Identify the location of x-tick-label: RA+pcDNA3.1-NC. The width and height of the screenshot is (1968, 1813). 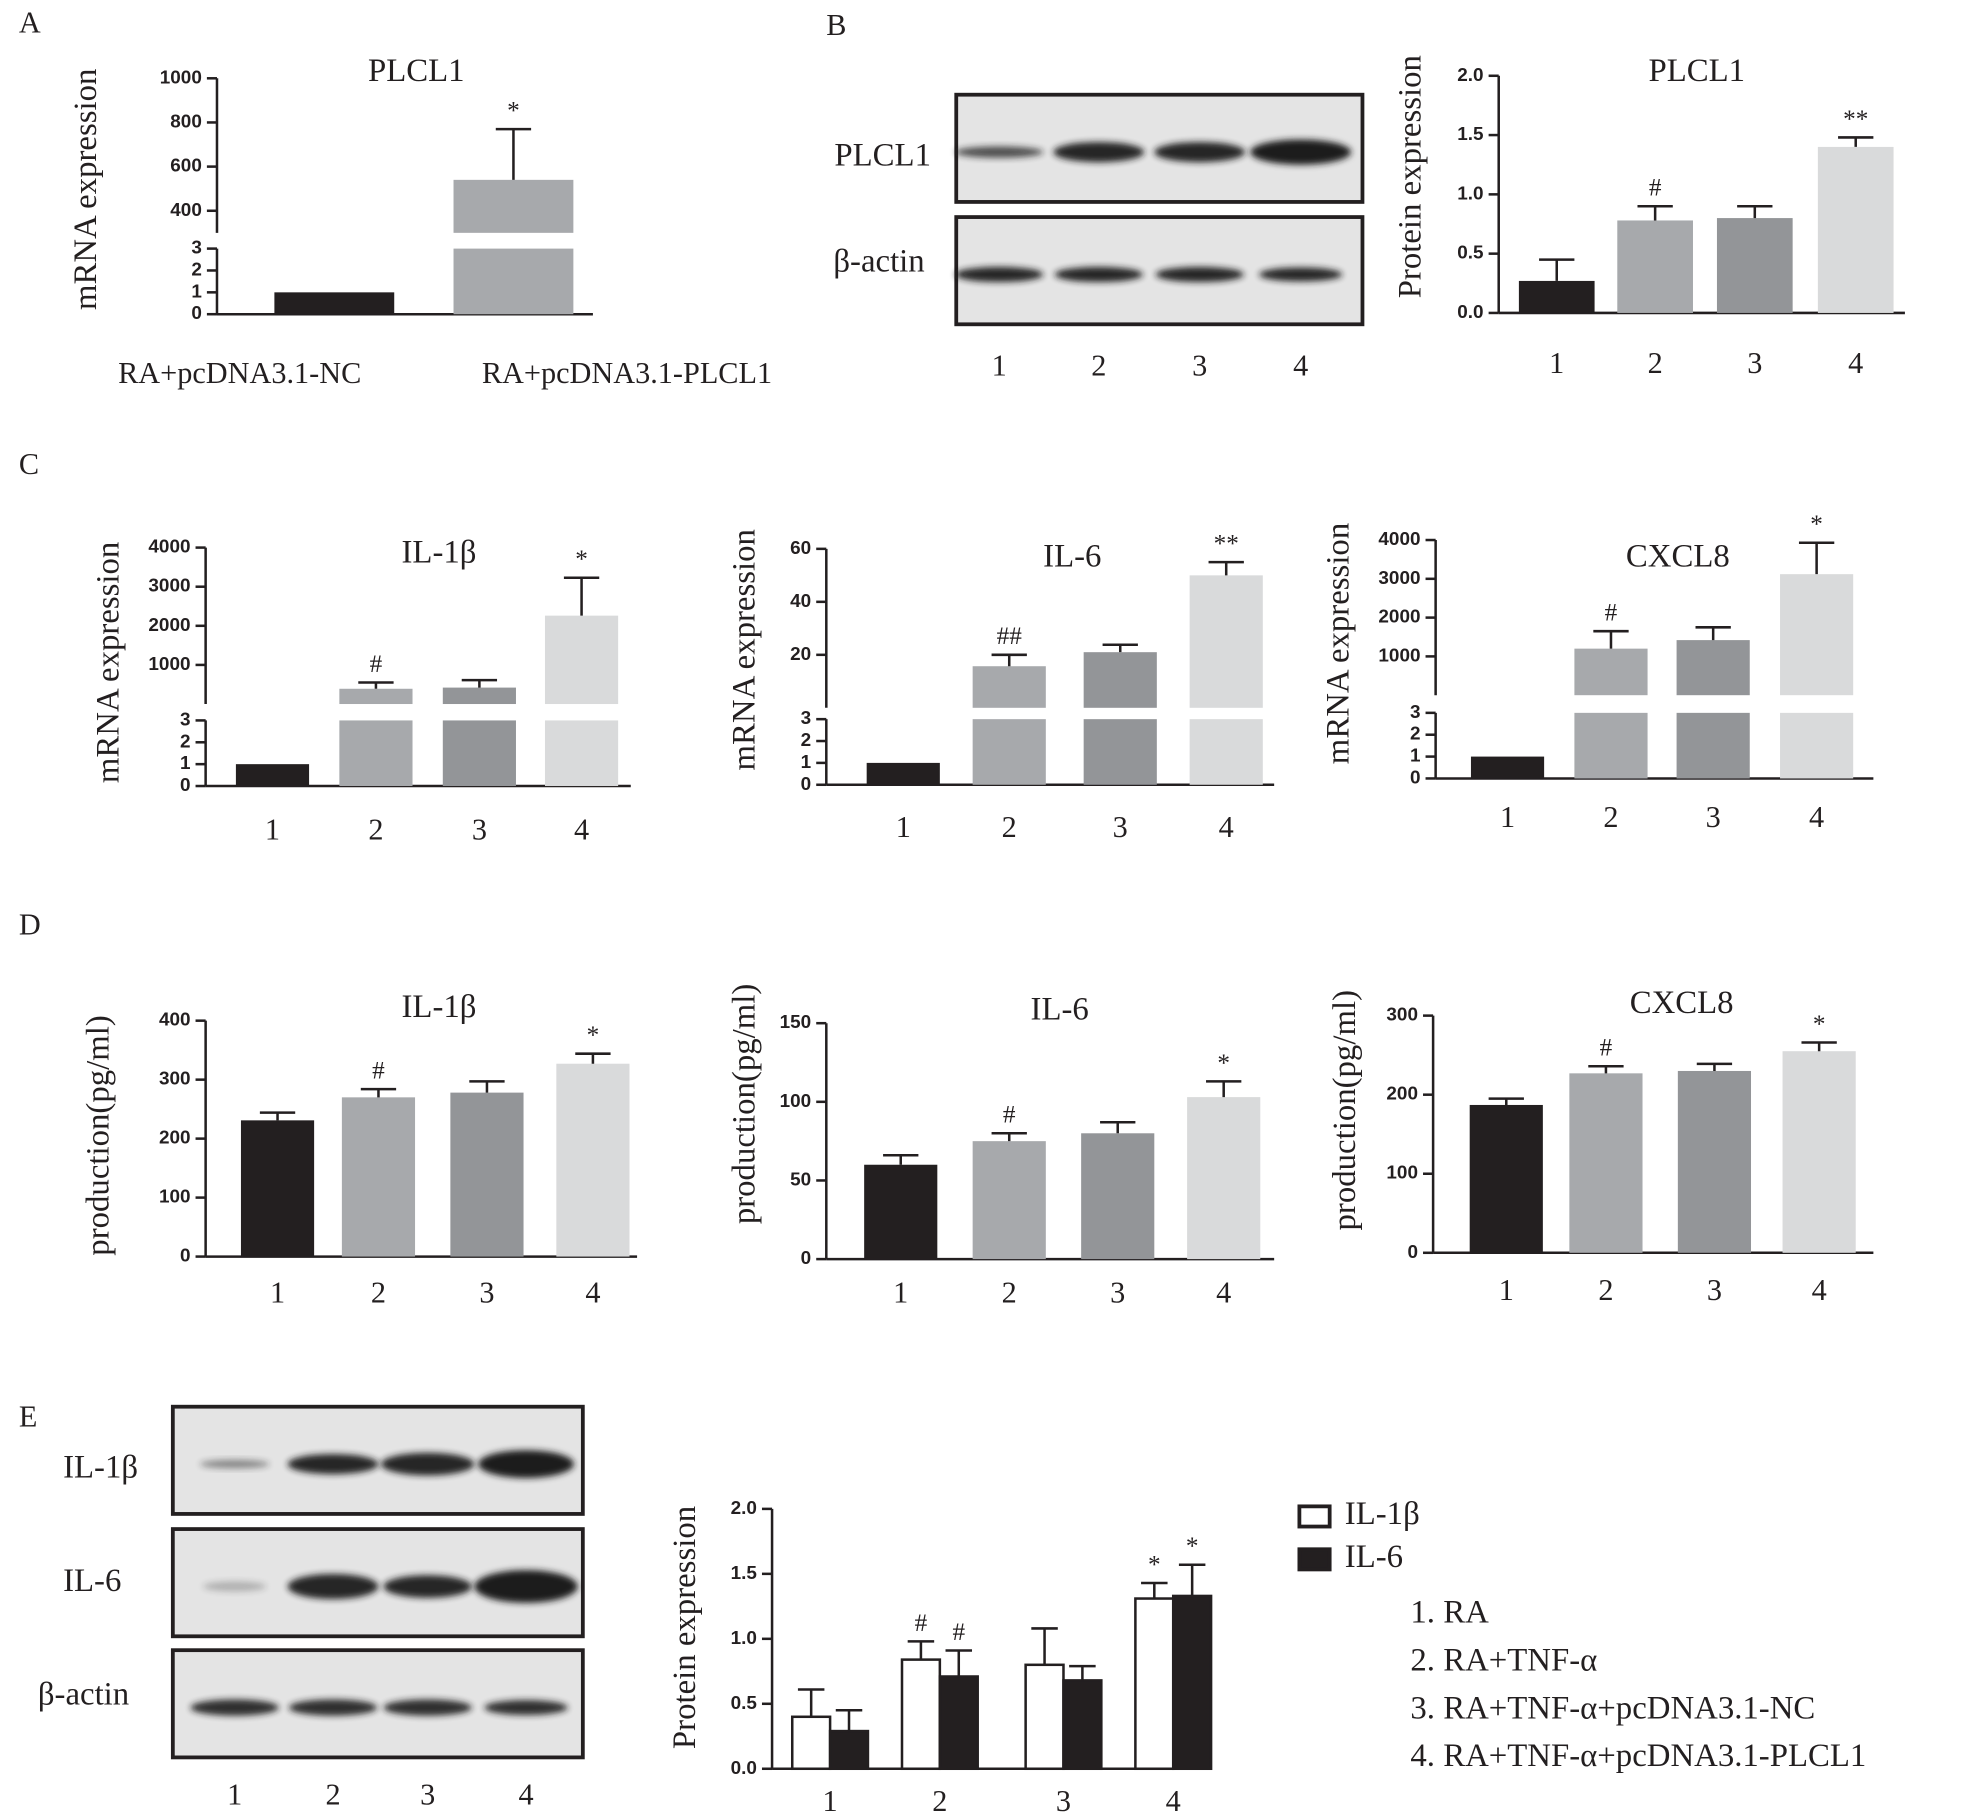
(239, 373).